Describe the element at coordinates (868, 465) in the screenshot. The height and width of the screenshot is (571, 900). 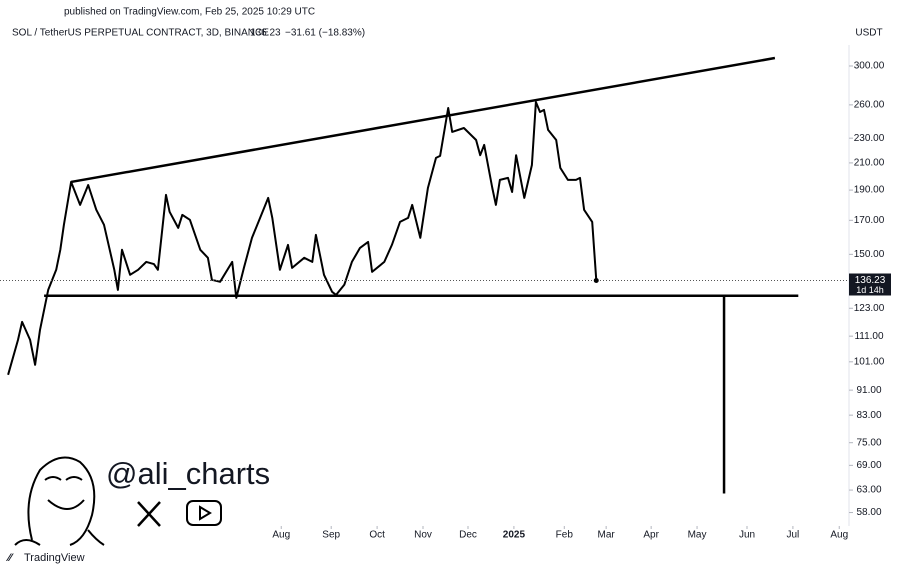
I see `y-tick-label: 69.00` at that location.